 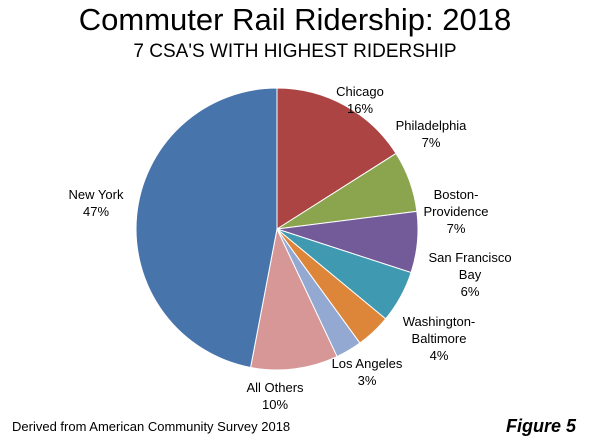 What do you see at coordinates (469, 257) in the screenshot?
I see `slice-name-label: San Francisco` at bounding box center [469, 257].